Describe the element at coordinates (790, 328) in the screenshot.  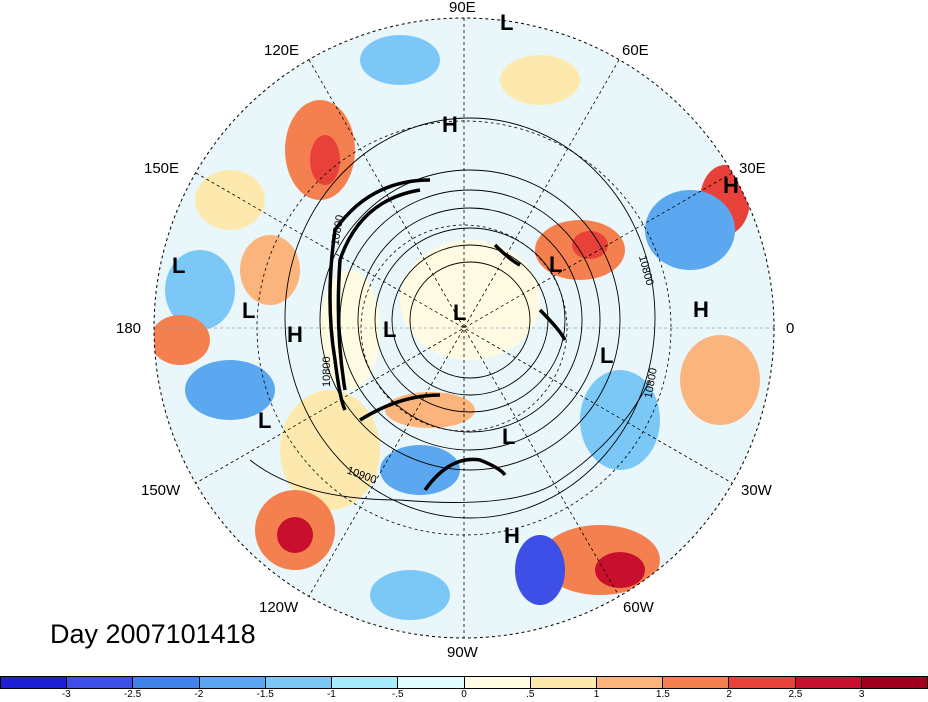
I see `lon-label-0: 0` at that location.